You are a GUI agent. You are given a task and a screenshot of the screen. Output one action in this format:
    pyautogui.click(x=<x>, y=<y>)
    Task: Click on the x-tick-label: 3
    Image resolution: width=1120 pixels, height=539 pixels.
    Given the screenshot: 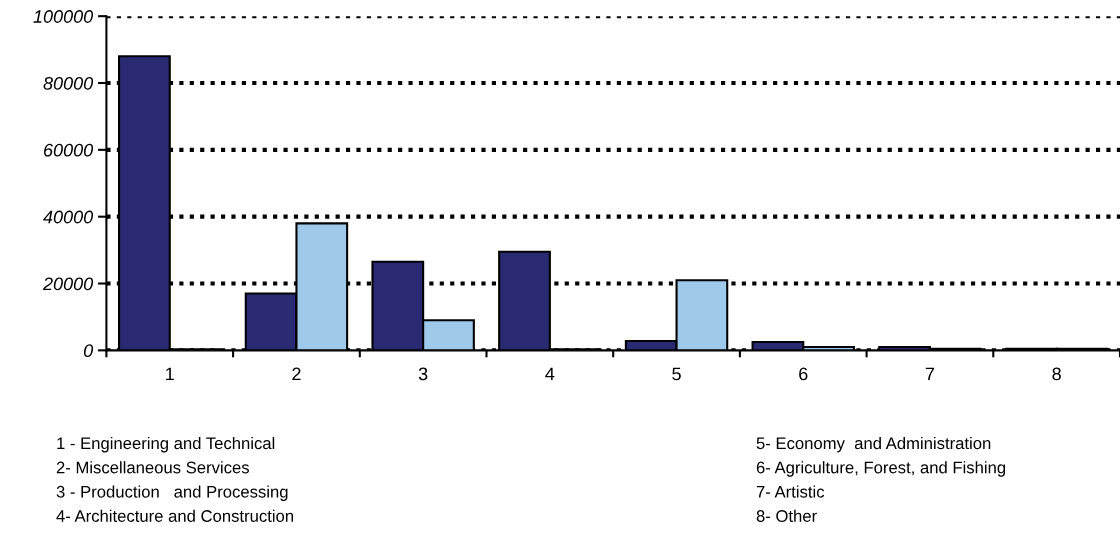 What is the action you would take?
    pyautogui.click(x=423, y=374)
    